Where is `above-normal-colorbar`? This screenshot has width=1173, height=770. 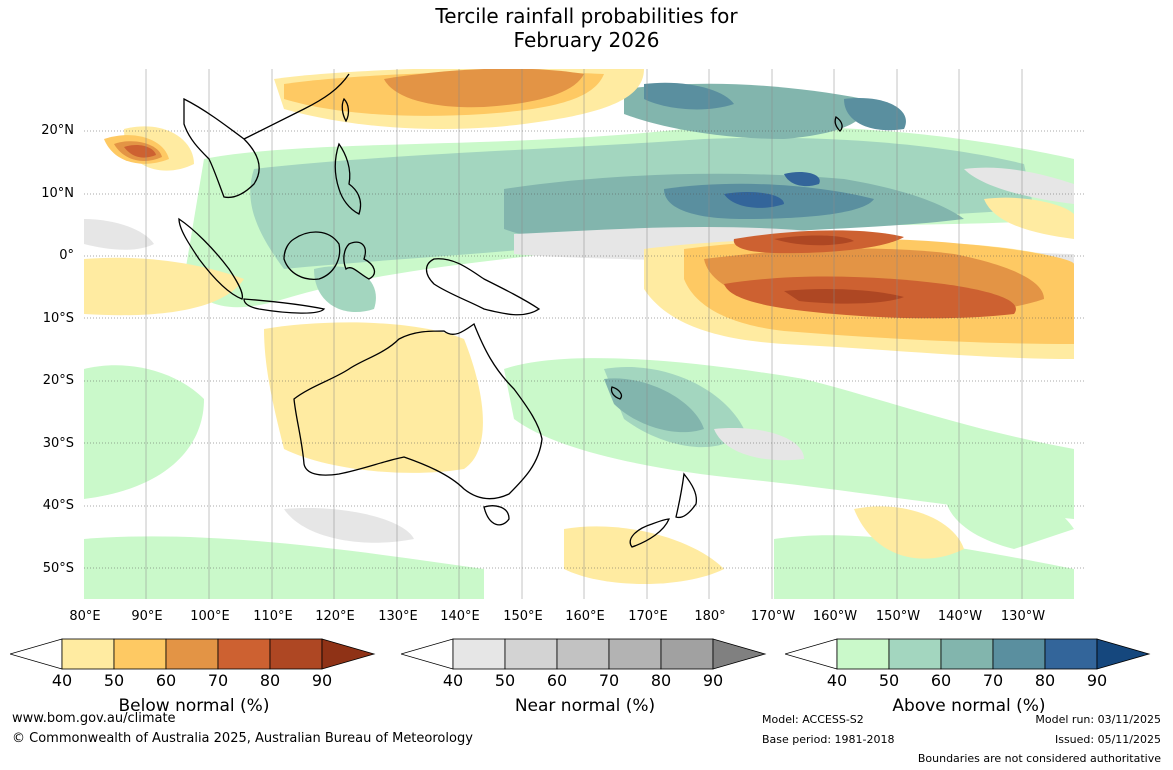
above-normal-colorbar is located at coordinates (968, 654).